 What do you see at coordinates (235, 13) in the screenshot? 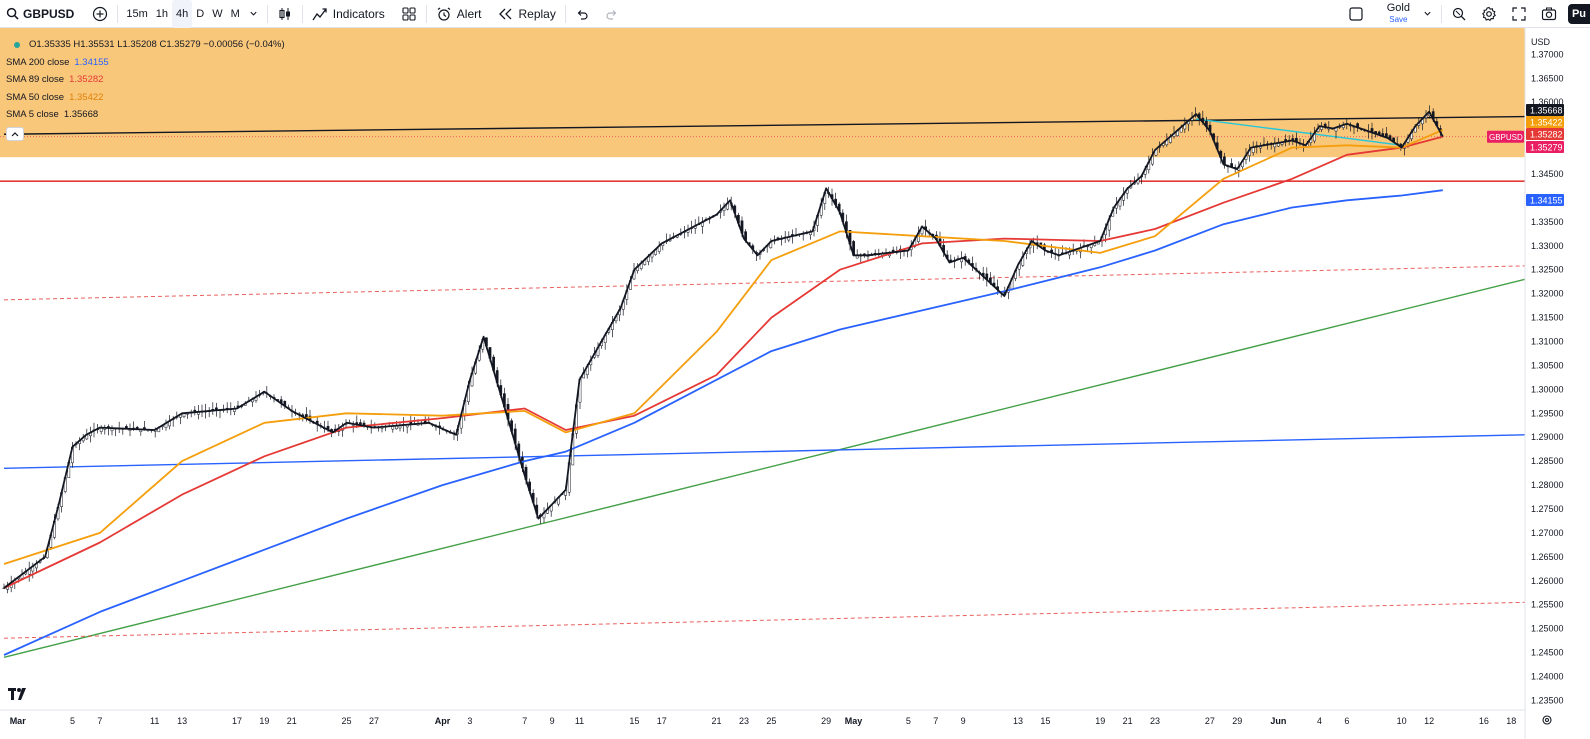
I see `interval-m: M` at bounding box center [235, 13].